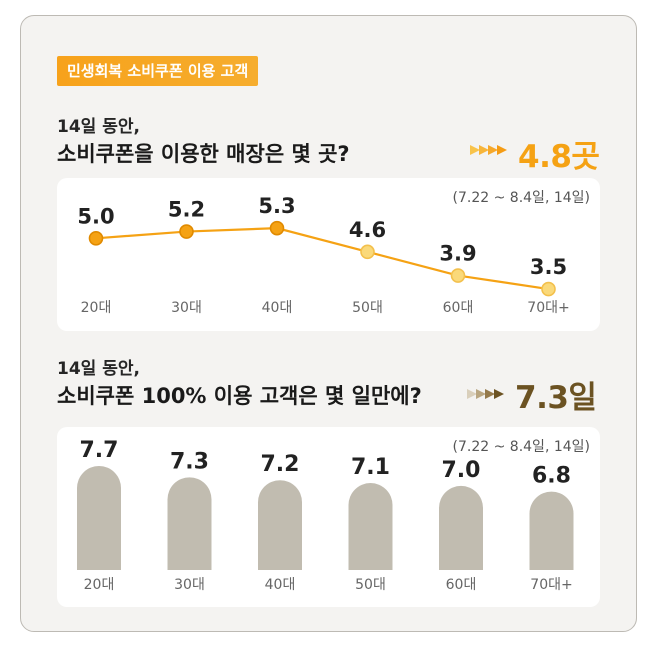 Image resolution: width=658 pixels, height=647 pixels. What do you see at coordinates (457, 254) in the screenshot?
I see `line-value-label: 3.9` at bounding box center [457, 254].